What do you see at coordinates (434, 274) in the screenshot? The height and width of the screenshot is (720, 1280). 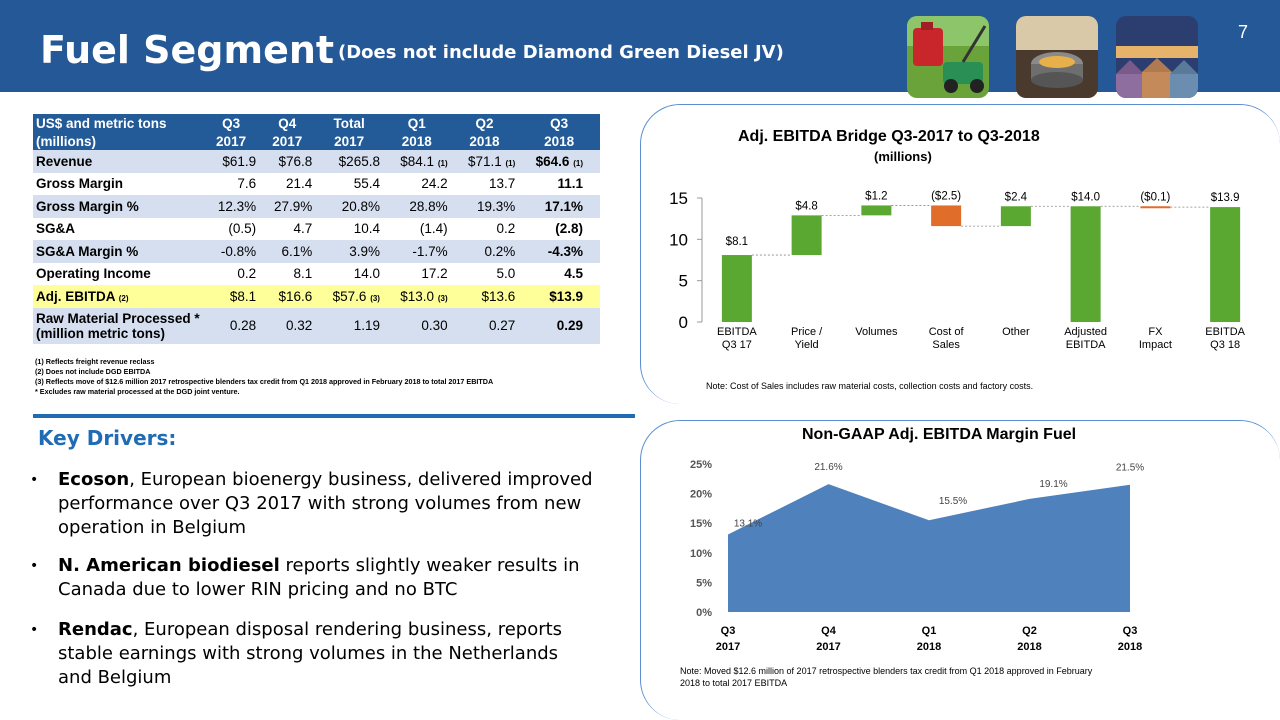 I see `cell-value: 17.2` at bounding box center [434, 274].